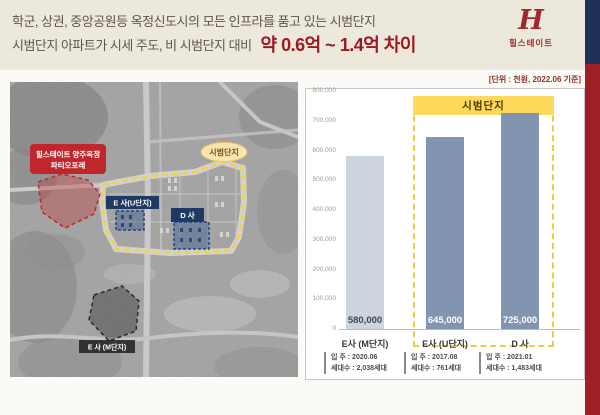  I want to click on headline-line1: 학군, 상권, 중앙공원등 옥정신도시의 모든 인프라를 품고 있는 시범단지, so click(194, 21).